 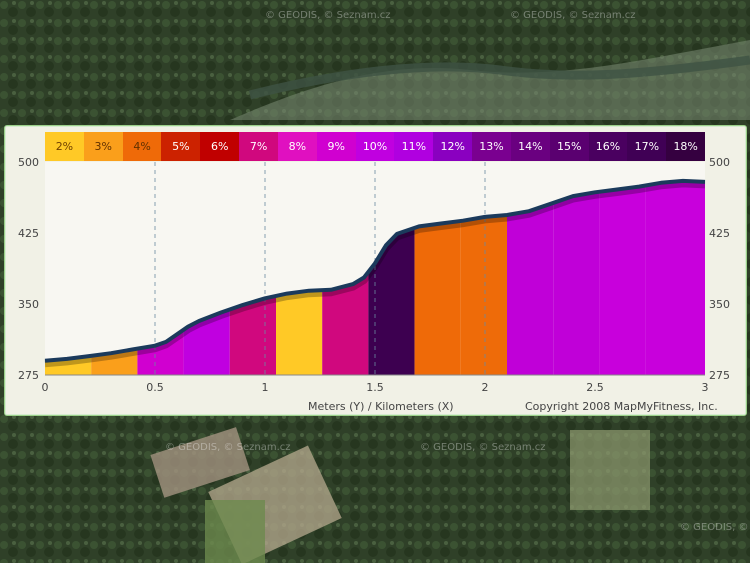 What do you see at coordinates (453, 146) in the screenshot?
I see `legend-item-12pct: 12%` at bounding box center [453, 146].